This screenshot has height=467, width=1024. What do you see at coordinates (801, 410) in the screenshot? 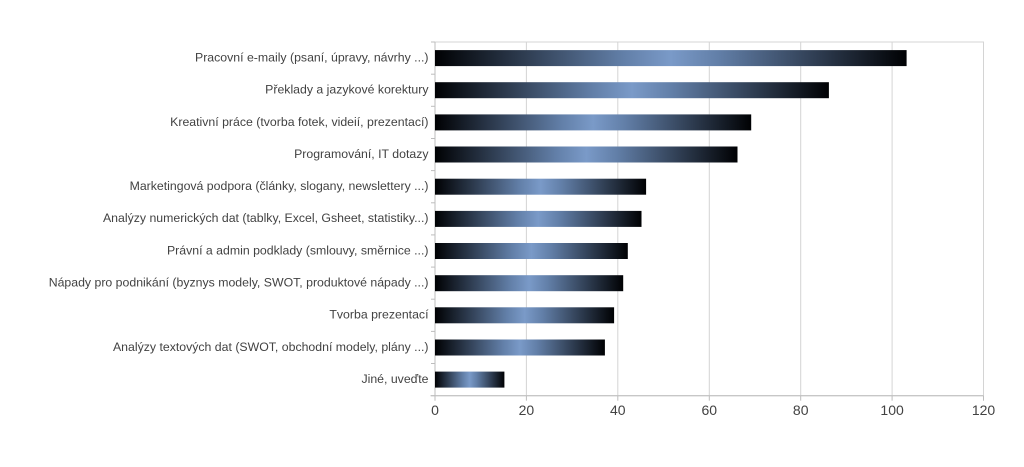
I see `svg-text: 80` at bounding box center [801, 410].